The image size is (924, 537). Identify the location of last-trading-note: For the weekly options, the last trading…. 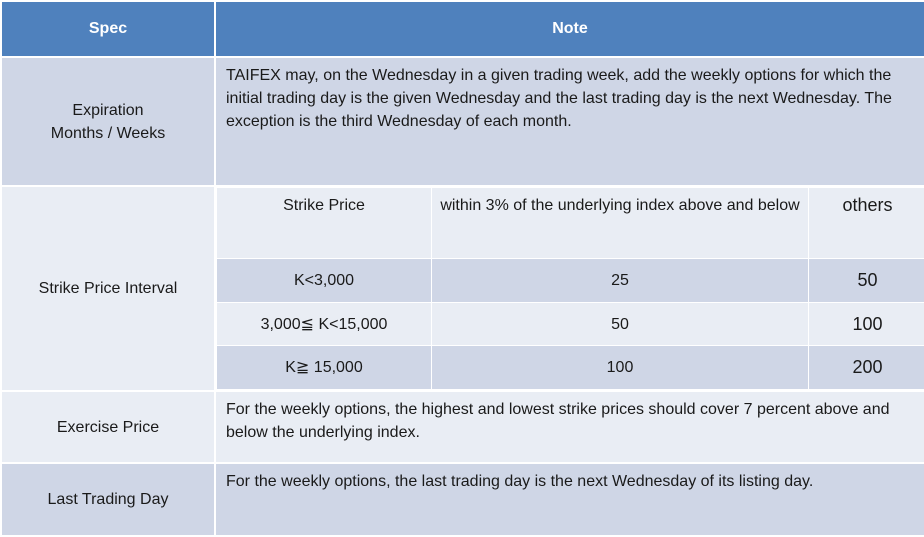
(569, 499).